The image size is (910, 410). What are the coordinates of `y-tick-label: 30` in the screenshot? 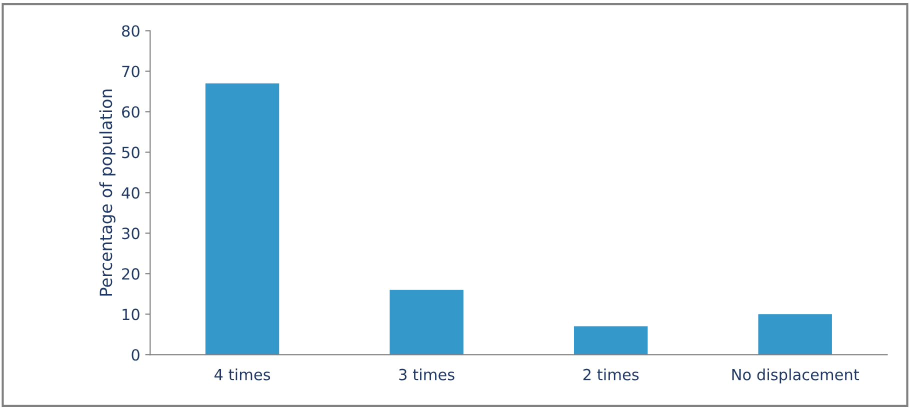 It's located at (131, 234).